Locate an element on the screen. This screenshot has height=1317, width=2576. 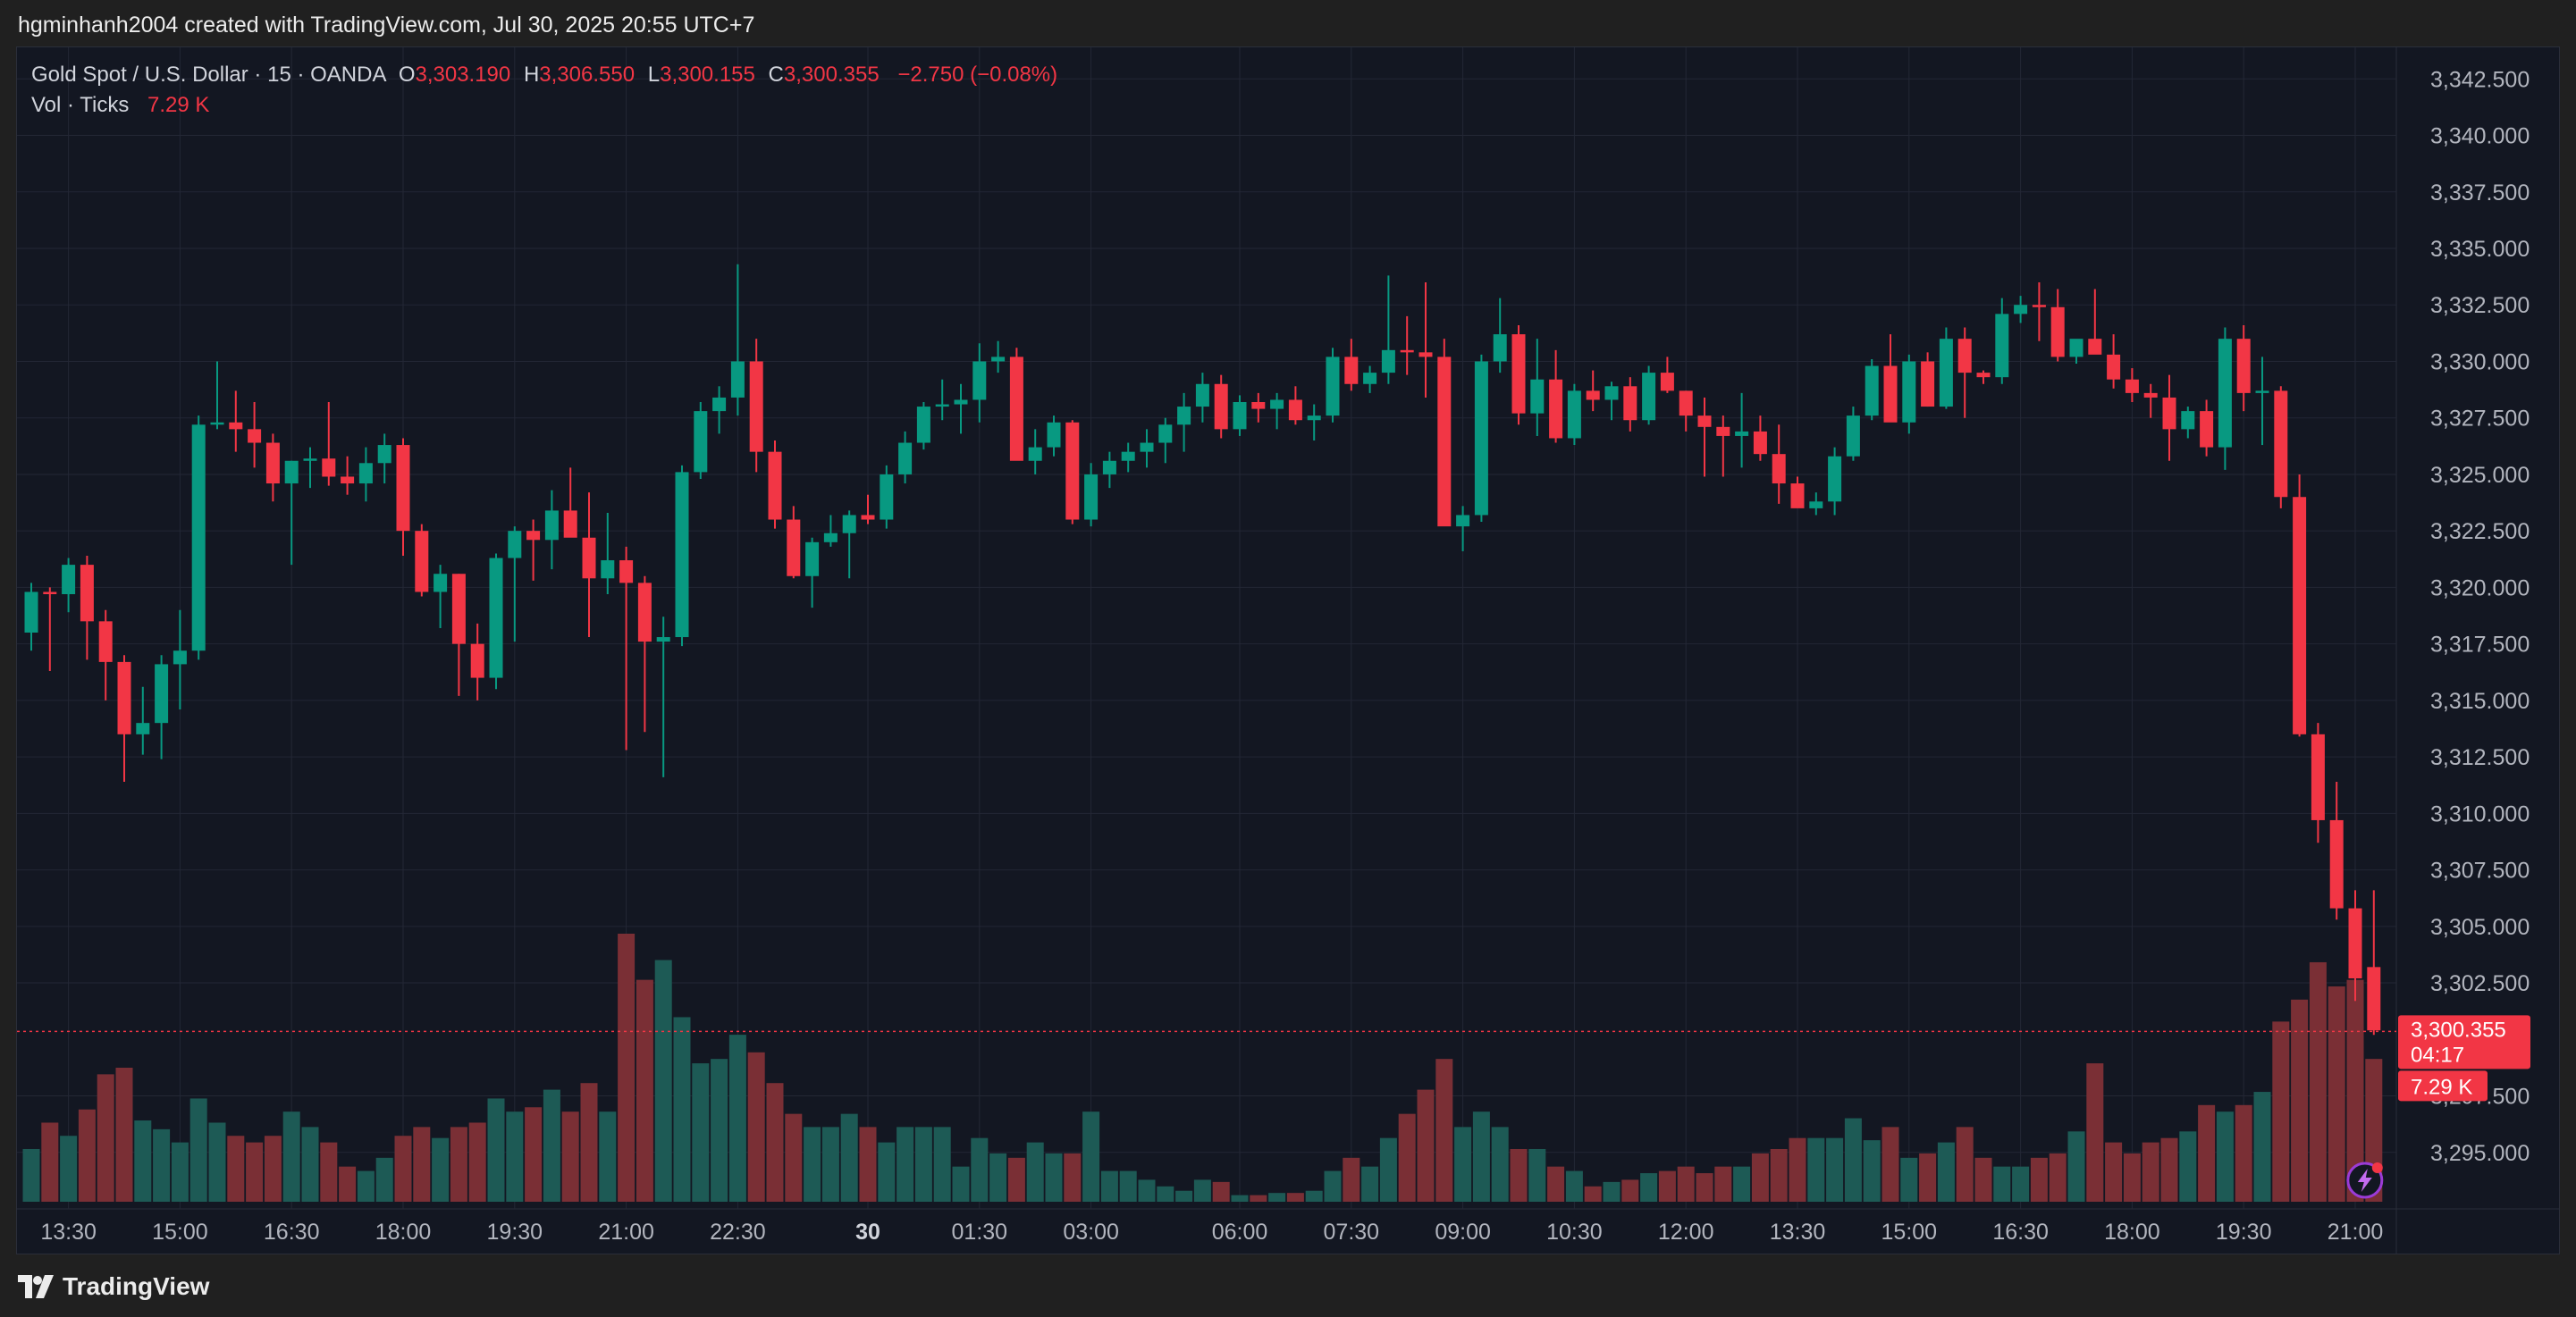
price-tick-label: 3,307.500 is located at coordinates (2480, 871).